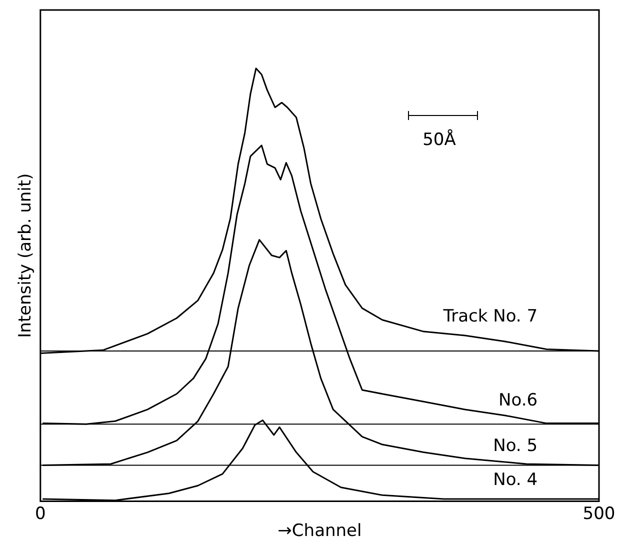 The height and width of the screenshot is (554, 633). I want to click on series-label: No. 4, so click(515, 480).